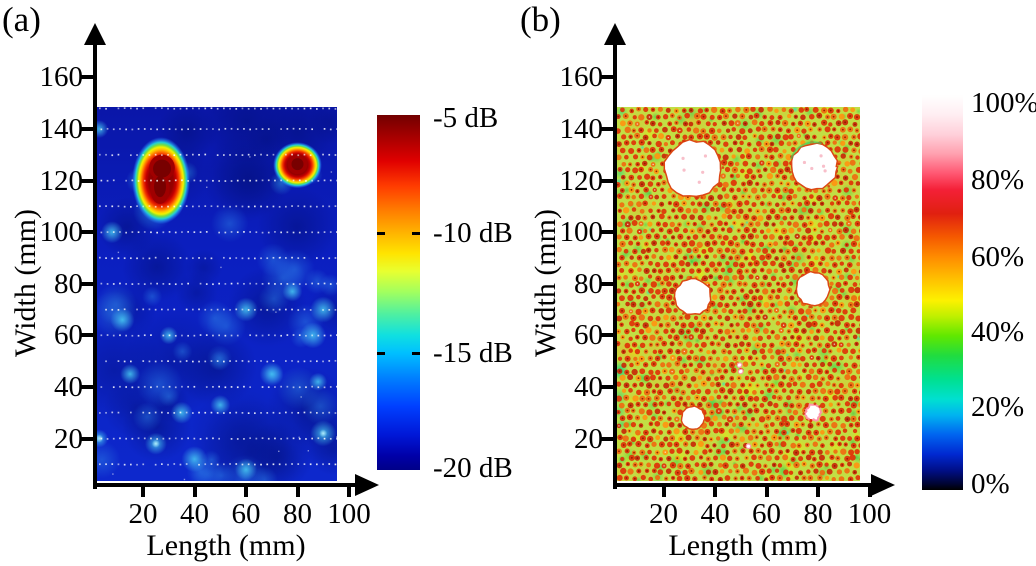 Image resolution: width=1036 pixels, height=566 pixels. I want to click on panel-b-y-axis-line, so click(615, 264).